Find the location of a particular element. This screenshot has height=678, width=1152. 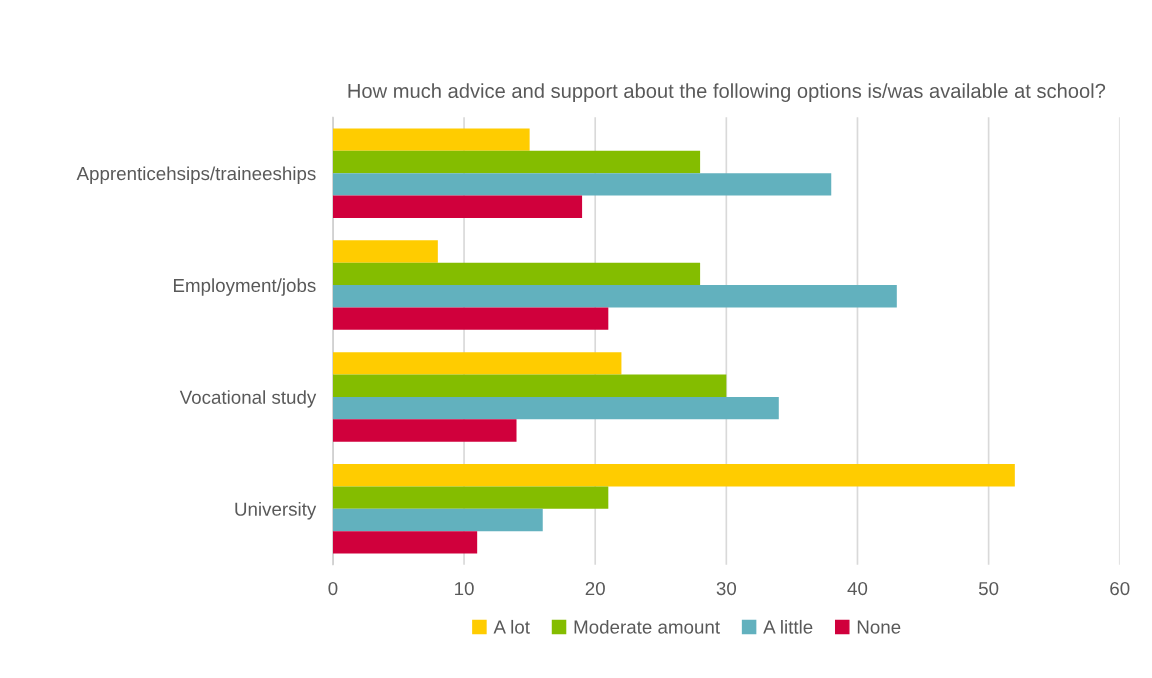

x-tick-label: 60 is located at coordinates (1120, 588).